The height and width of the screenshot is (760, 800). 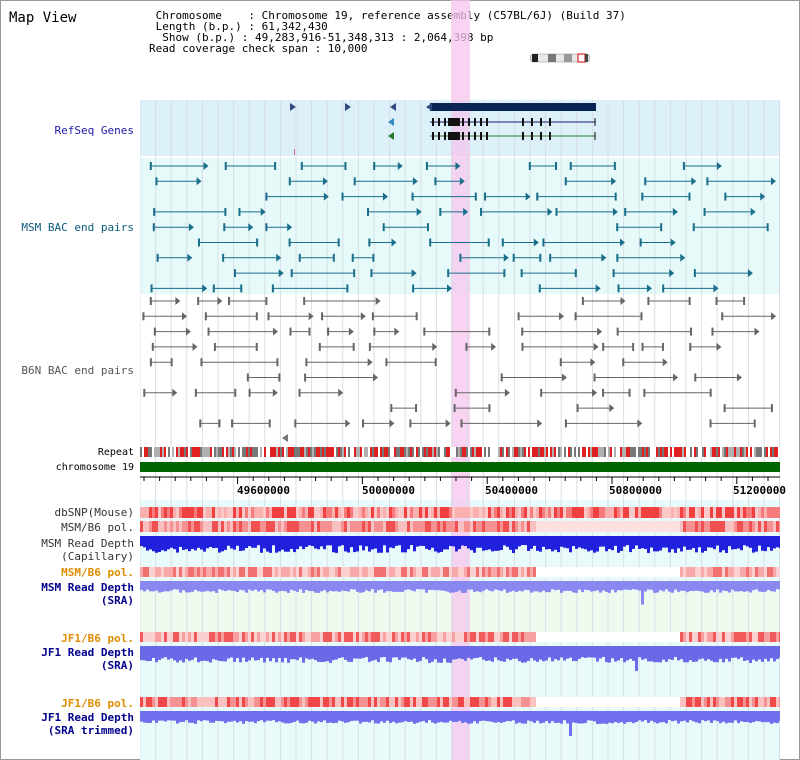 I want to click on label-msm-depth-sra-1: MSM Read Depth, so click(x=87, y=587).